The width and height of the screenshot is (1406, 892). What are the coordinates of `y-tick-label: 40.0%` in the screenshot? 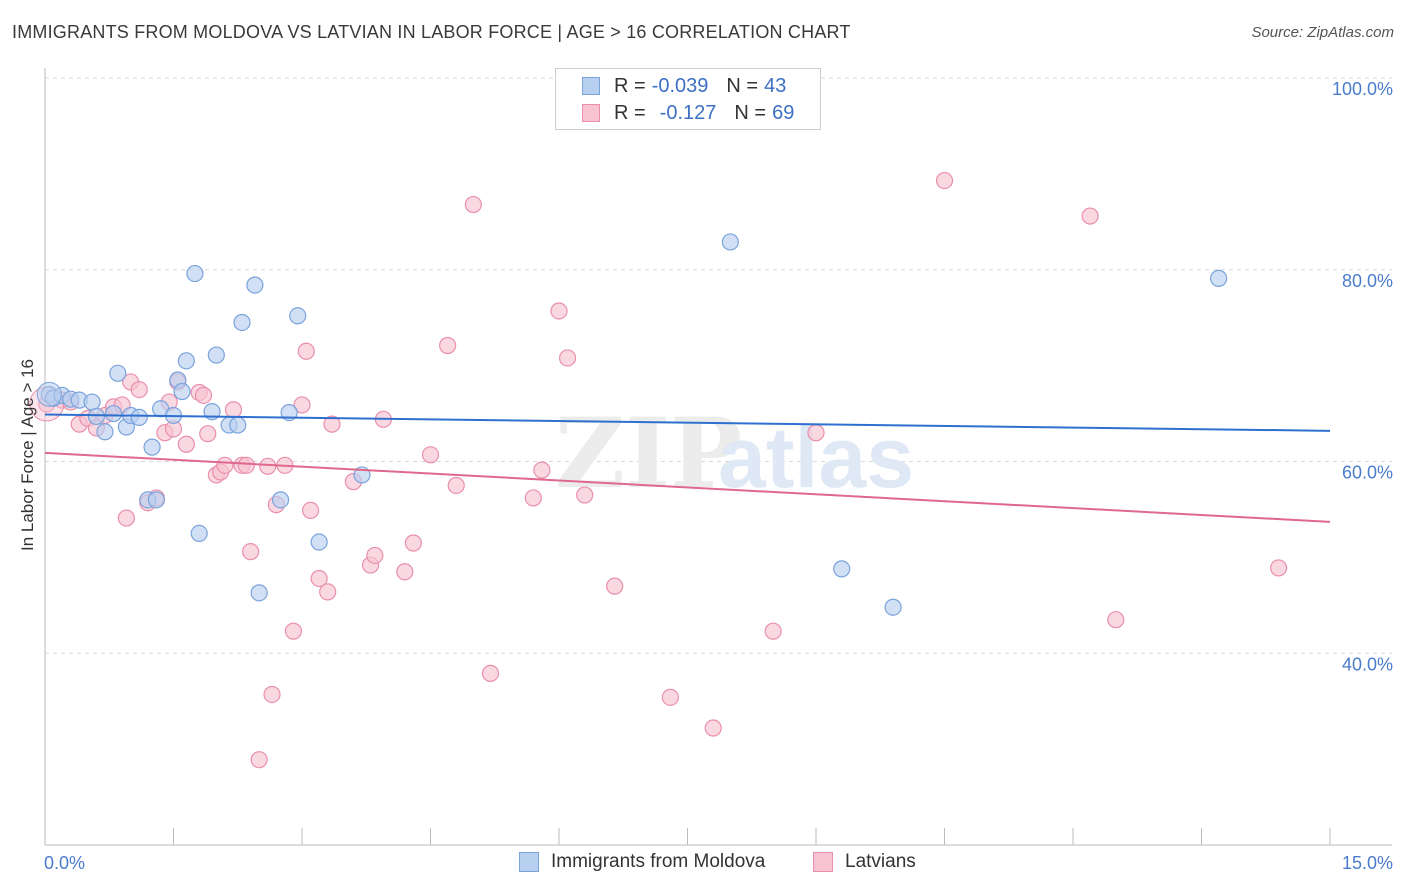 It's located at (1367, 664).